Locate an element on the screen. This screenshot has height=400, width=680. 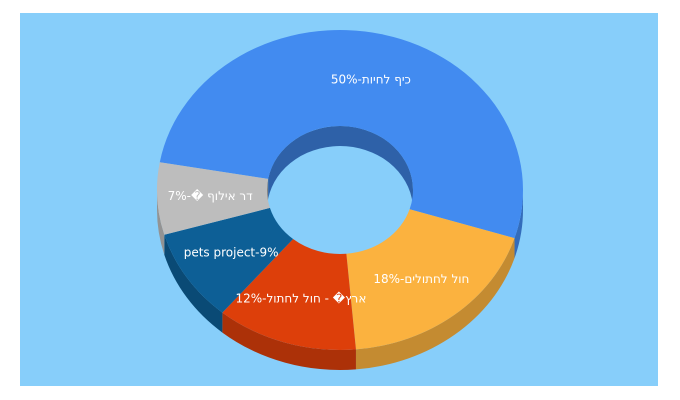
slice-label-3: pets project-9% is located at coordinates (231, 252).